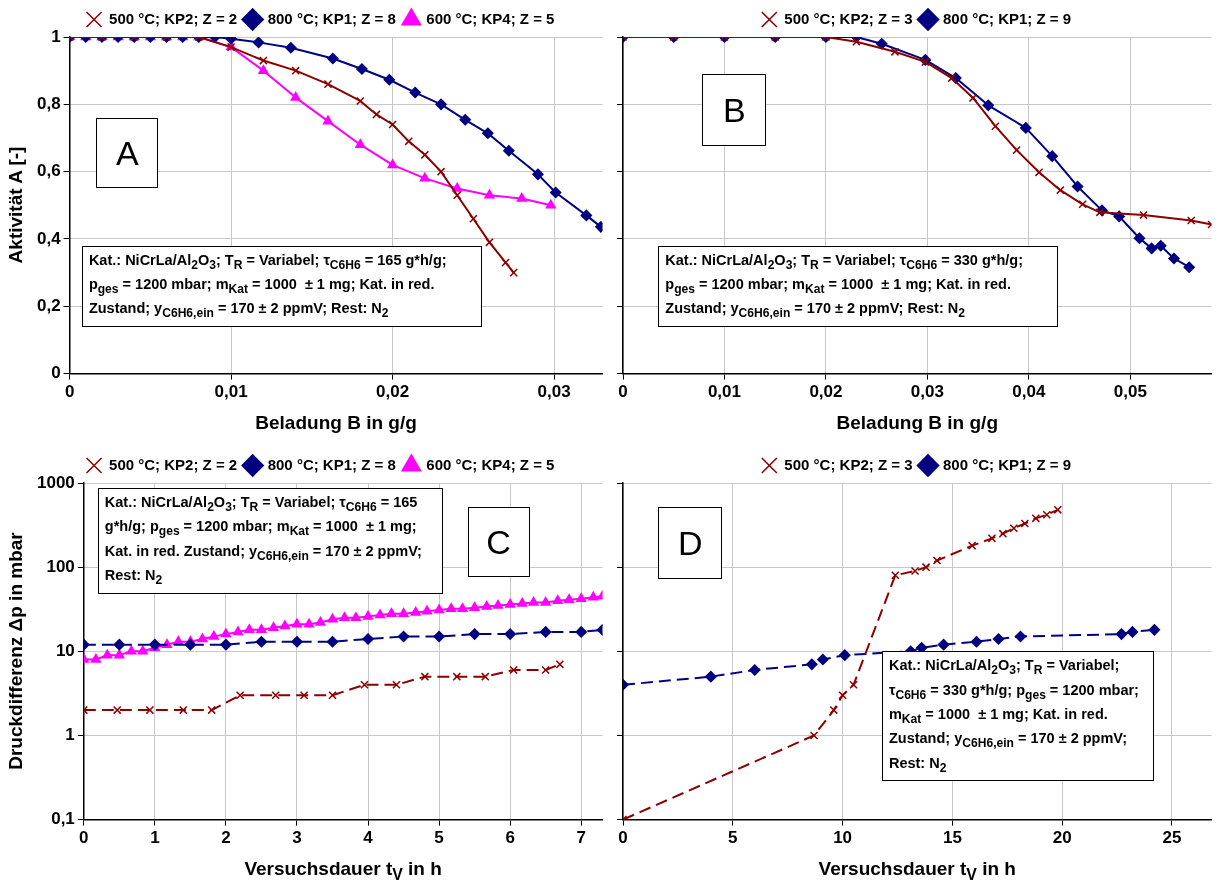  I want to click on annotation: A, so click(127, 152).